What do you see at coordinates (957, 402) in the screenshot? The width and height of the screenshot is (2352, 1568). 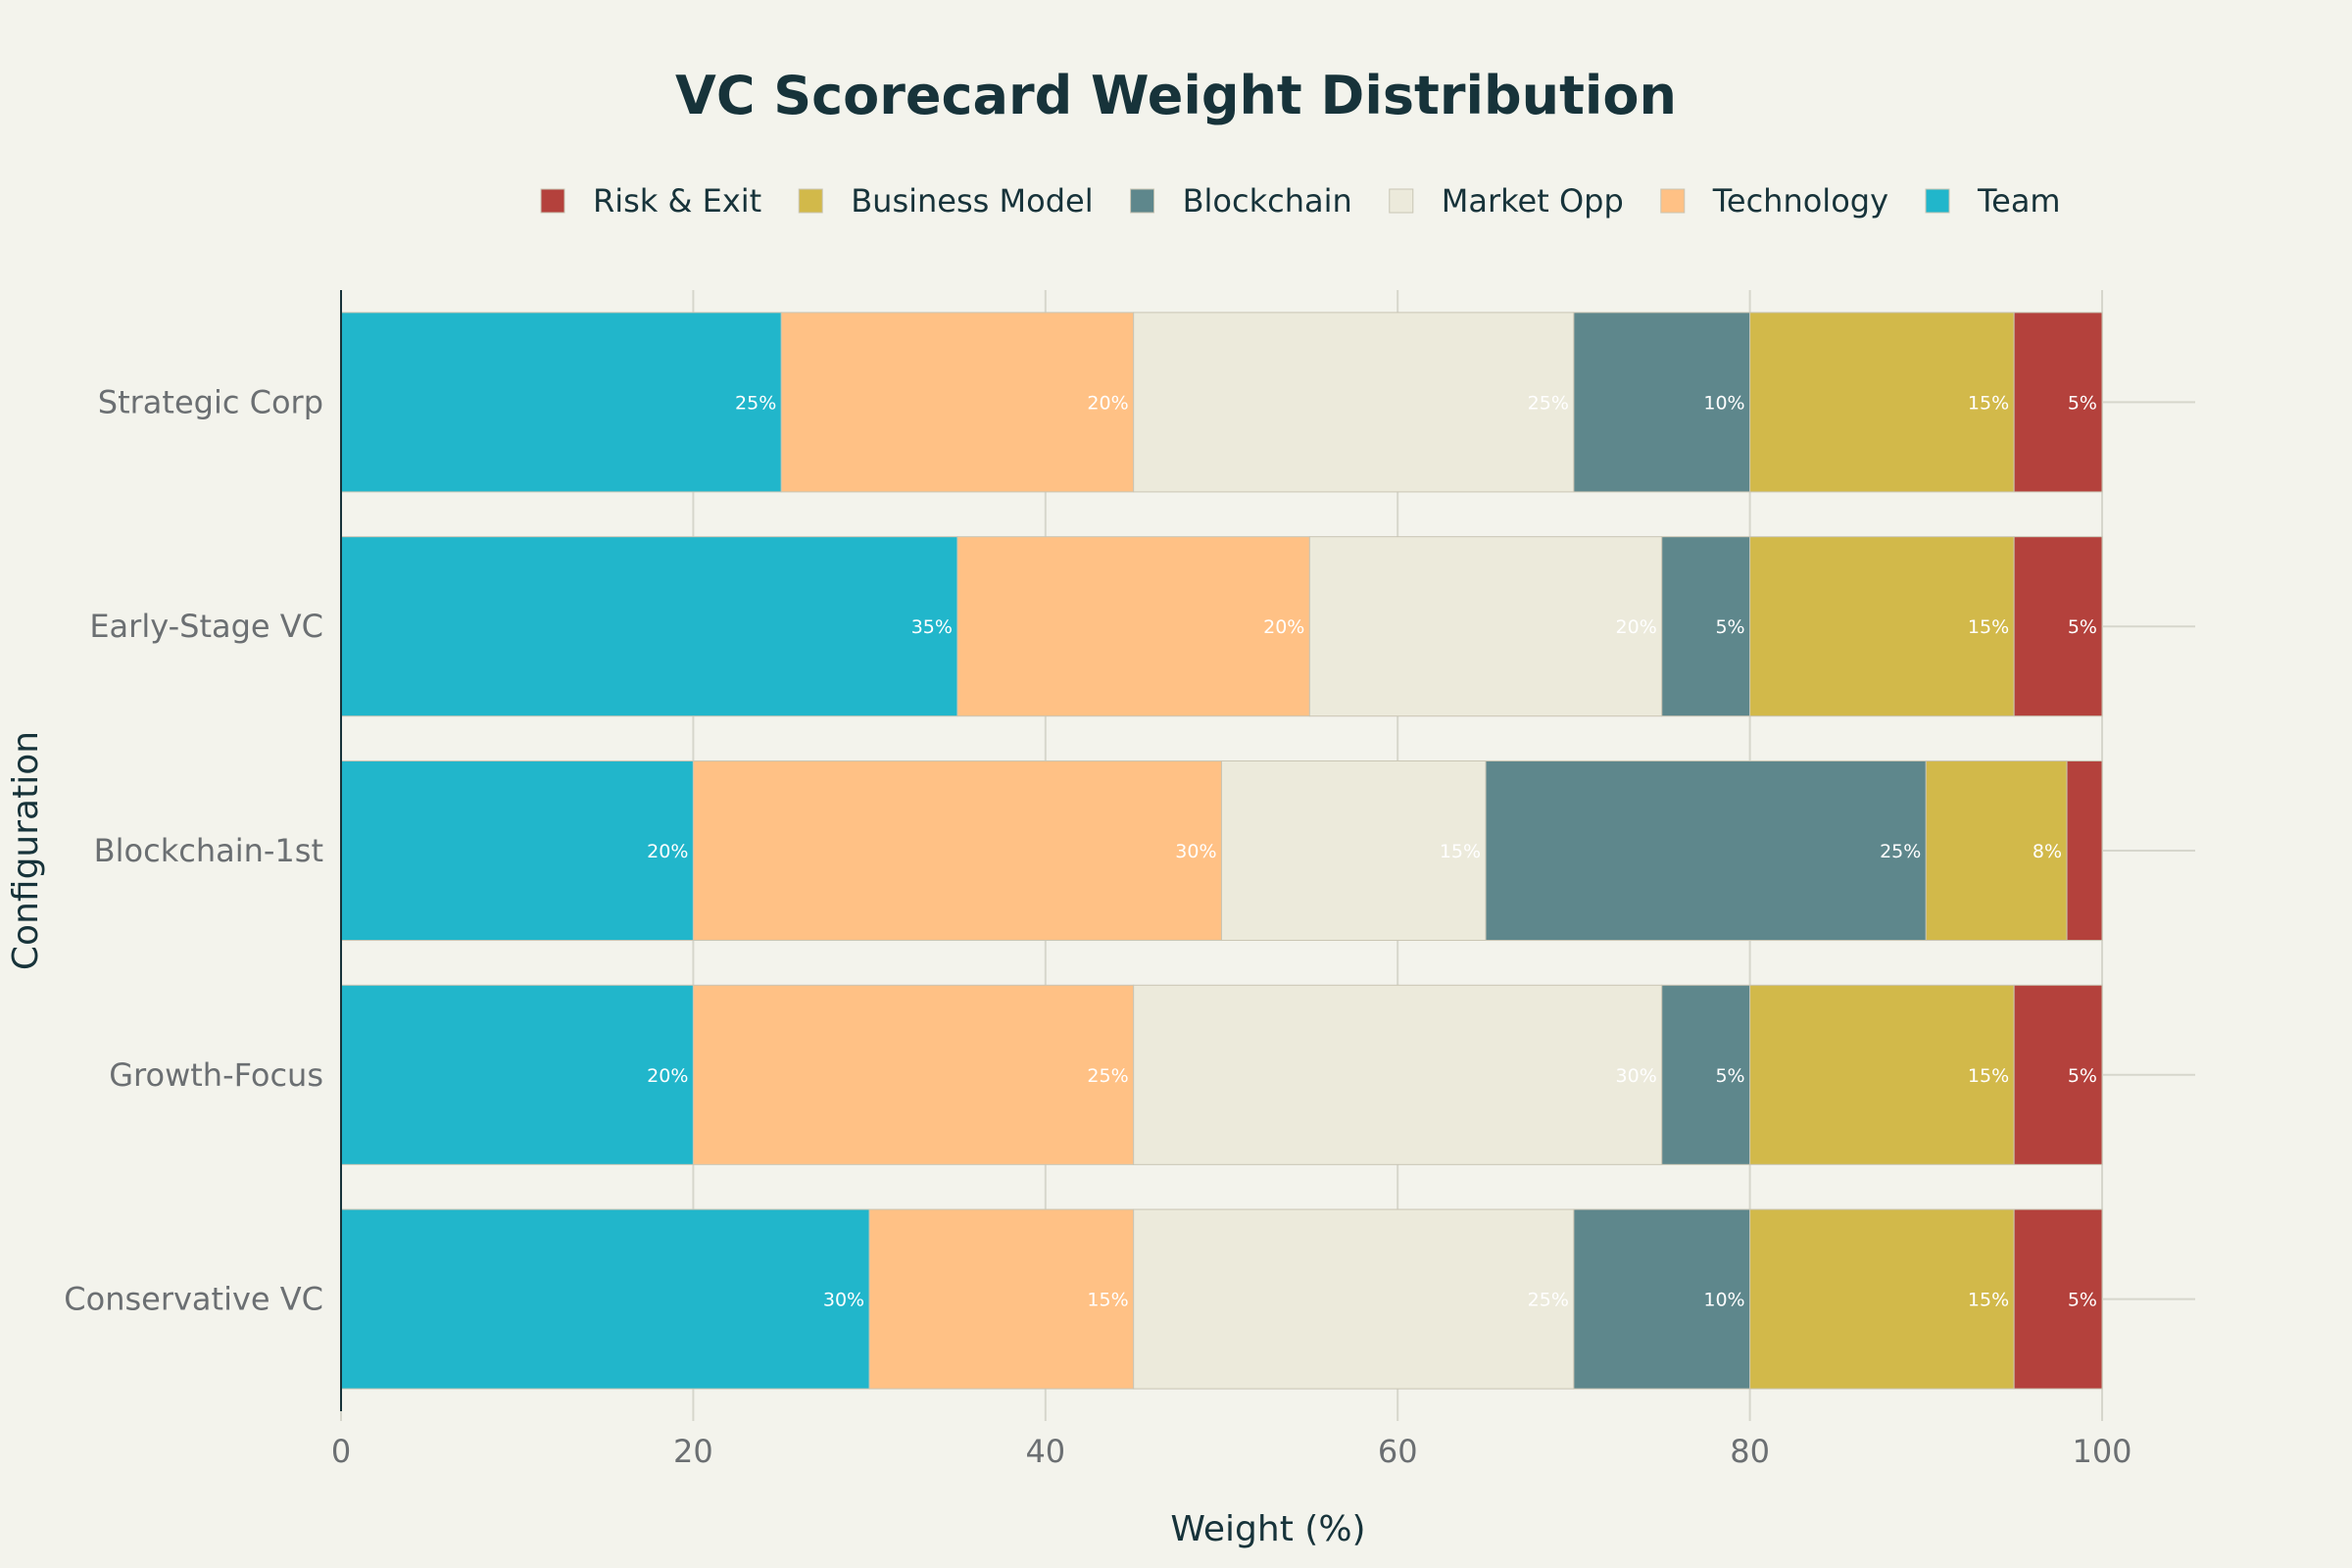 I see `bar-technology-strategic-corp` at bounding box center [957, 402].